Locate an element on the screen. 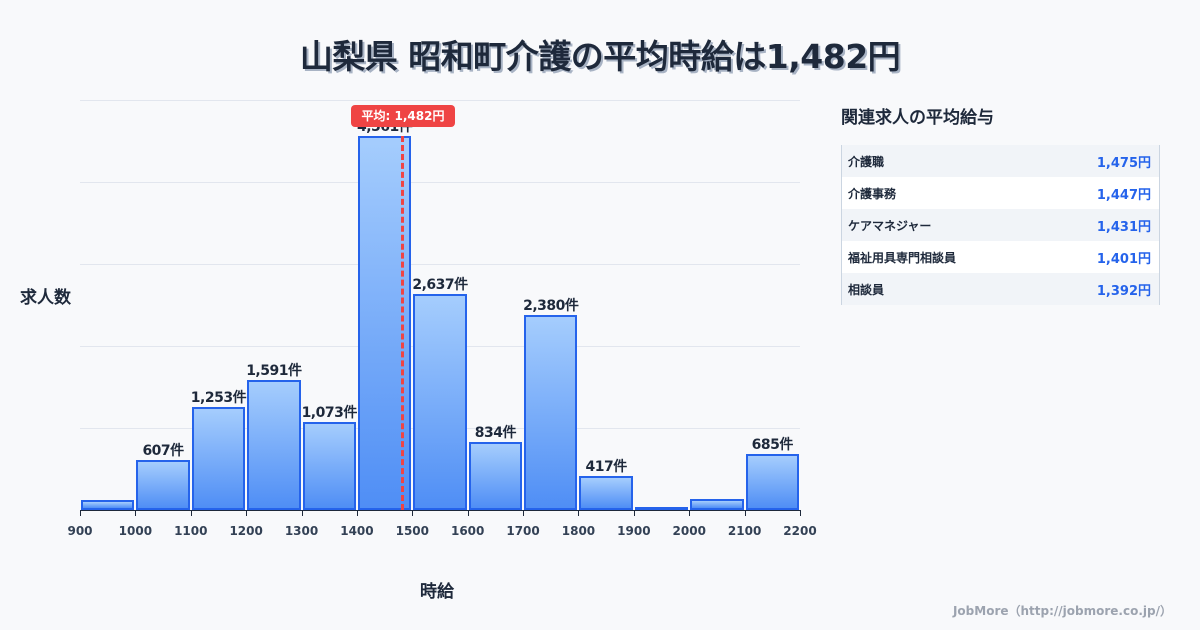 The height and width of the screenshot is (630, 1200). related-job-row: 相談員 1,392円 is located at coordinates (1000, 289).